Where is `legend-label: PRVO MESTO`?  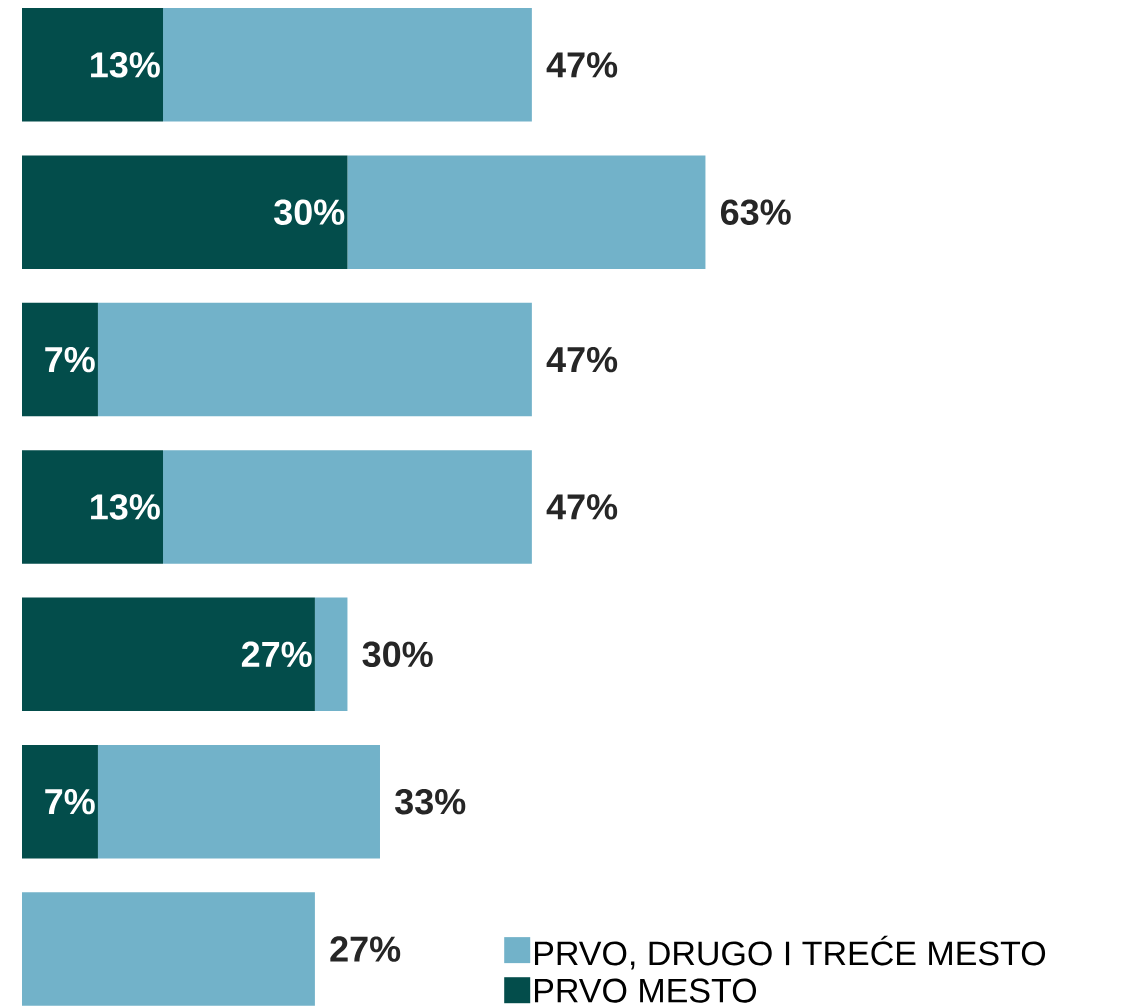 legend-label: PRVO MESTO is located at coordinates (645, 990).